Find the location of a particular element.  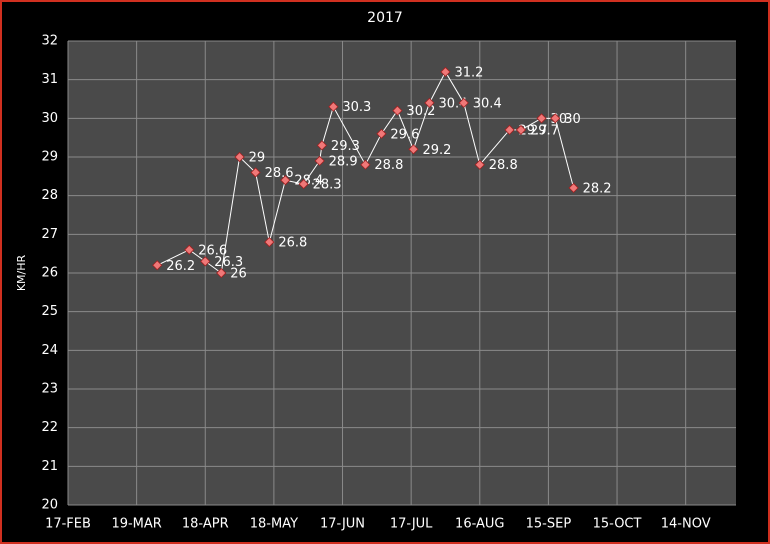

x-tick-label: 19-MAR is located at coordinates (136, 524).